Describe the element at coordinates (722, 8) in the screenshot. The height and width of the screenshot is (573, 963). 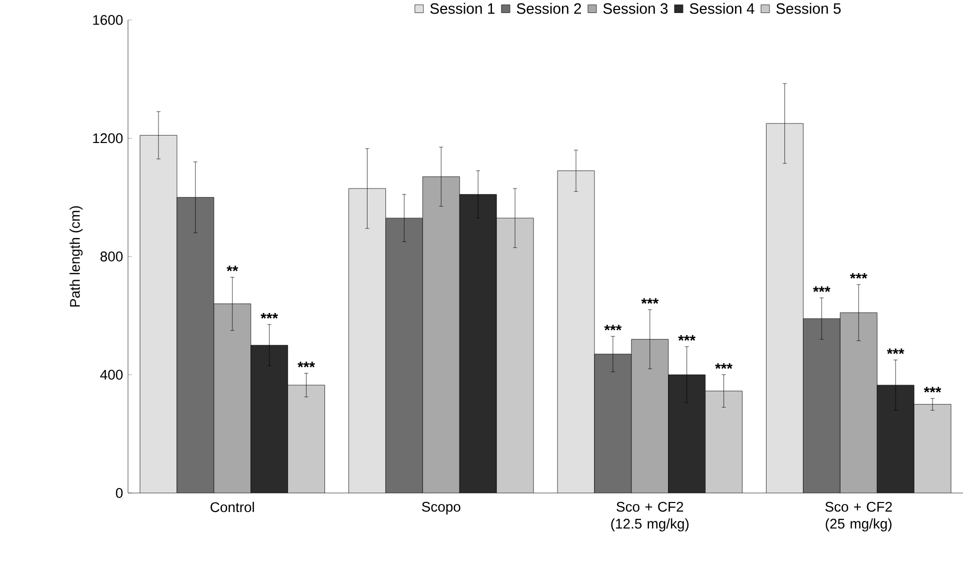
I see `legend-label: Session 4` at that location.